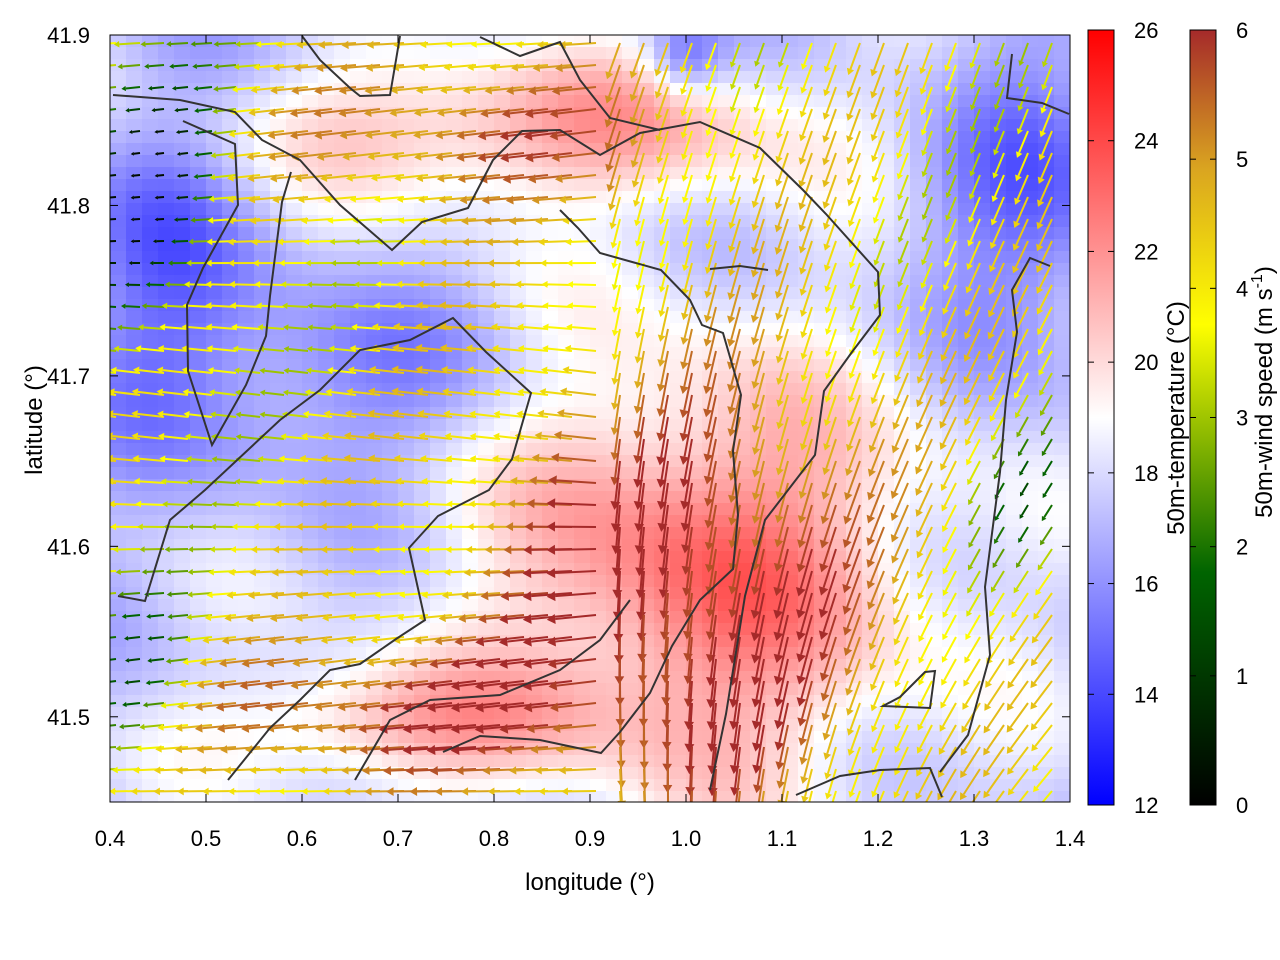 Image resolution: width=1280 pixels, height=960 pixels. What do you see at coordinates (161, 131) in the screenshot?
I see `wind-arrow-shaft` at bounding box center [161, 131].